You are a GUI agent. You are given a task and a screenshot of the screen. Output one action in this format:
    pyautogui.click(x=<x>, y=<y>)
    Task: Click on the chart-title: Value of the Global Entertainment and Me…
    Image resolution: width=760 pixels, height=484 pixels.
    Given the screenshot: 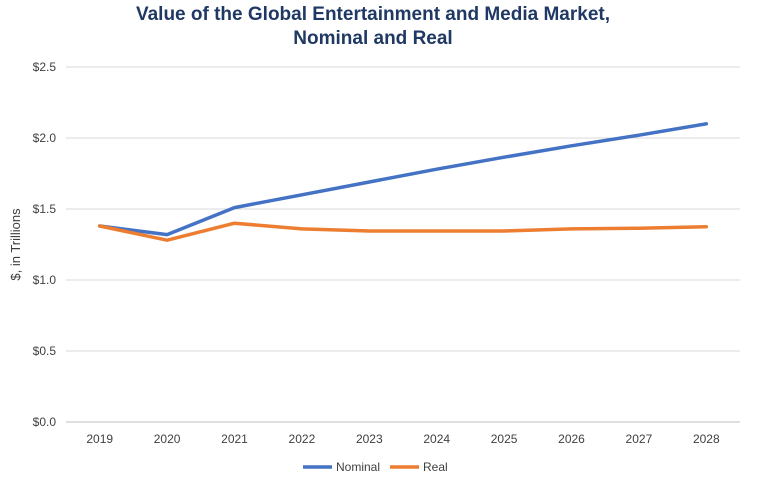 What is the action you would take?
    pyautogui.click(x=373, y=26)
    